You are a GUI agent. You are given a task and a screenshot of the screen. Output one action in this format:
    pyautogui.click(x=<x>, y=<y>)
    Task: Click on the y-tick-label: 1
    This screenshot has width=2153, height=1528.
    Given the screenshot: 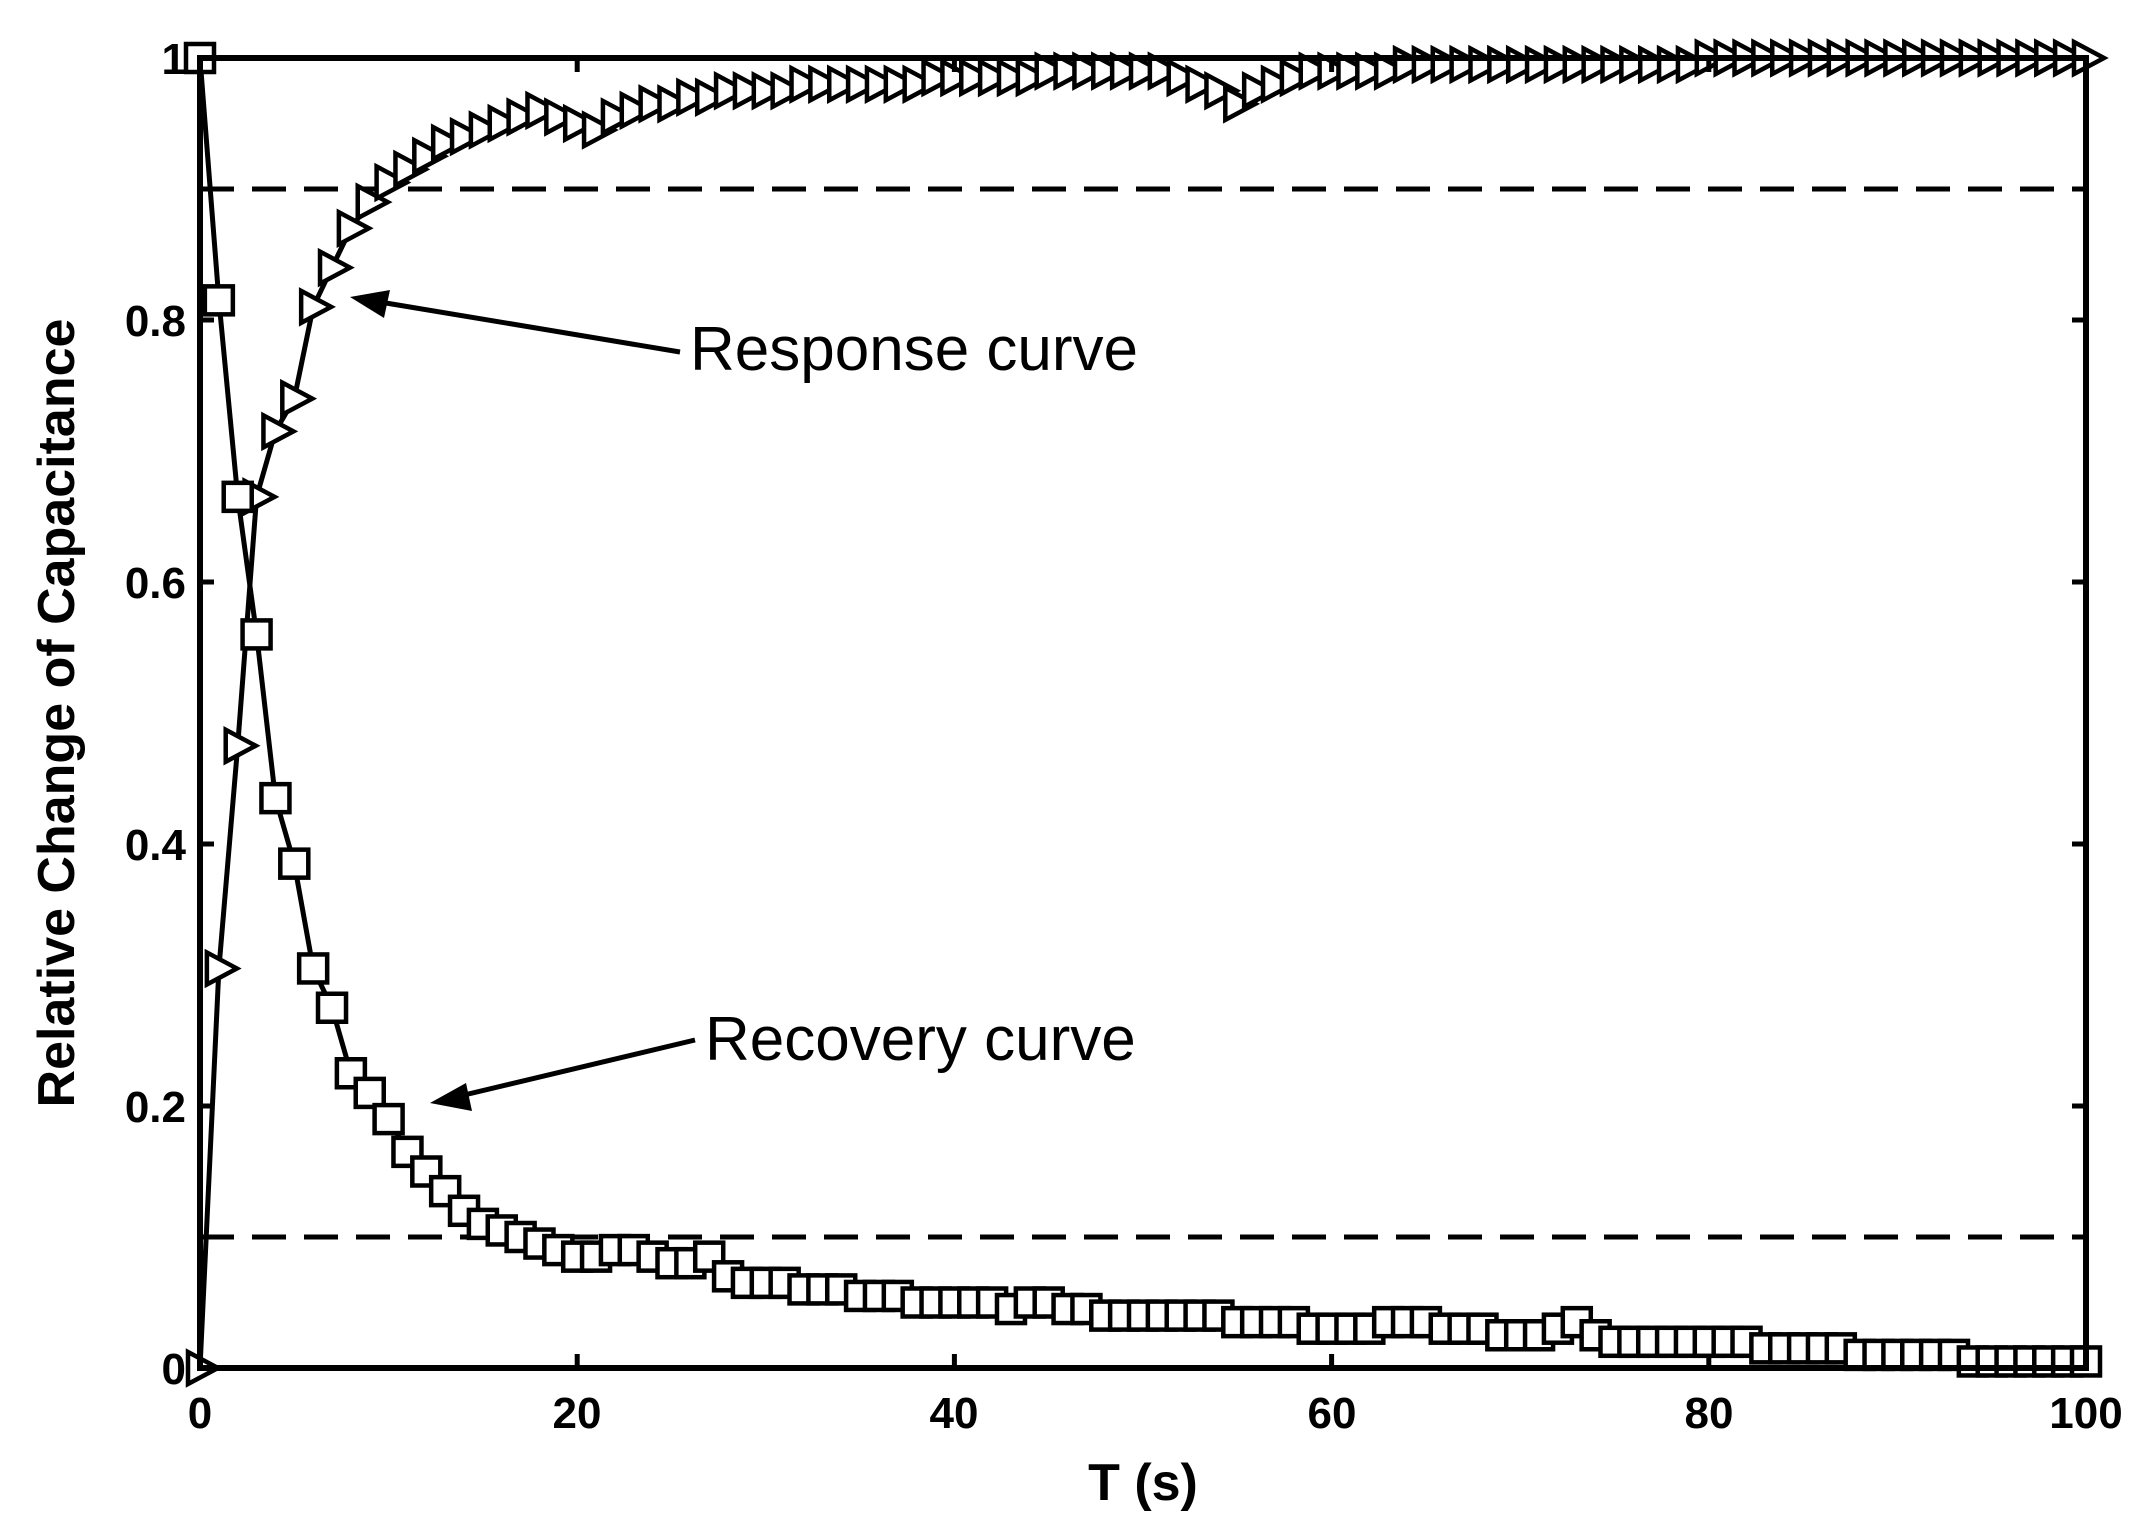 What is the action you would take?
    pyautogui.click(x=174, y=59)
    